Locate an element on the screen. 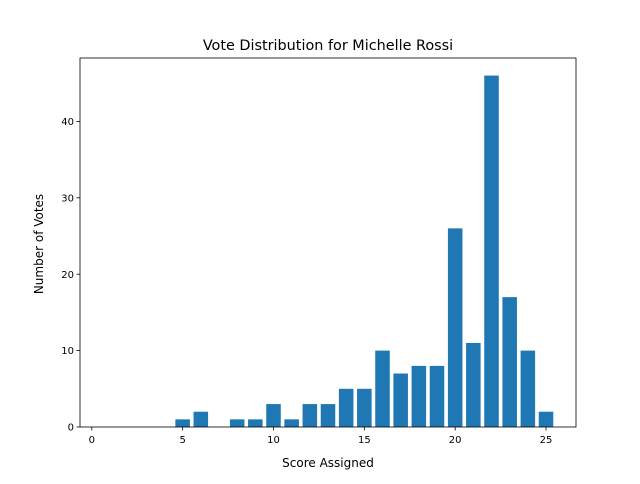 This screenshot has width=640, height=484. y-tick-label-40: 40 is located at coordinates (67, 122).